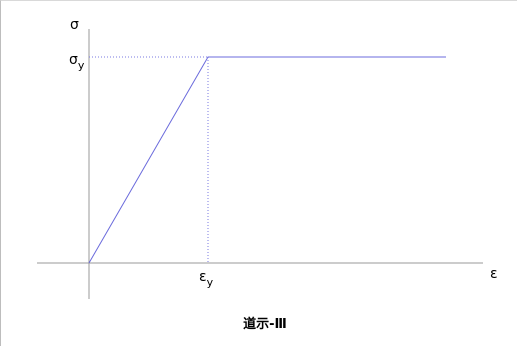 Image resolution: width=517 pixels, height=346 pixels. I want to click on yield-stress-subscript: y, so click(81, 65).